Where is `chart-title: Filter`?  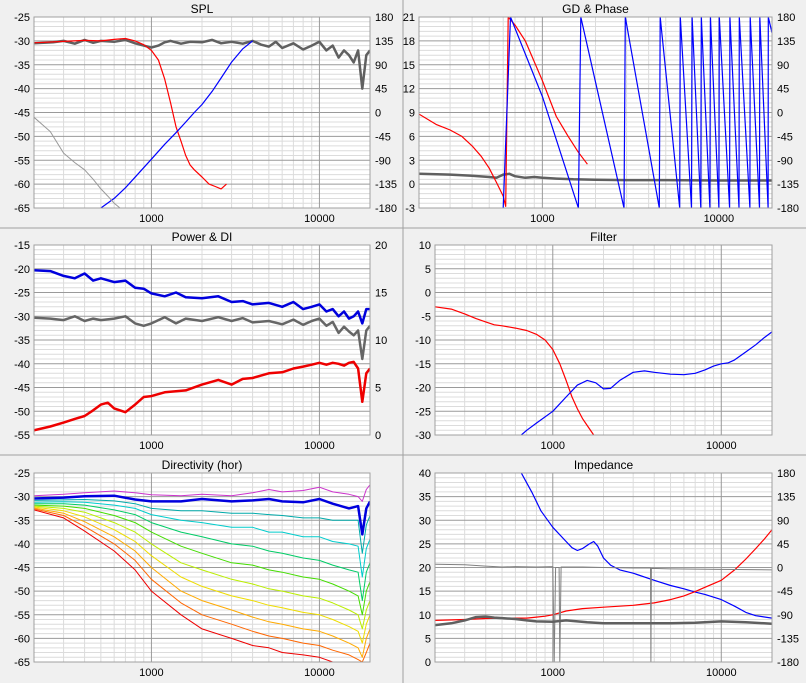 chart-title: Filter is located at coordinates (603, 237).